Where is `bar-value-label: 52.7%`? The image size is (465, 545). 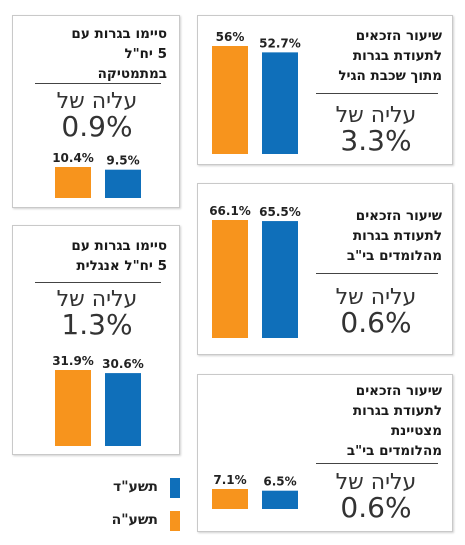 bar-value-label: 52.7% is located at coordinates (280, 43).